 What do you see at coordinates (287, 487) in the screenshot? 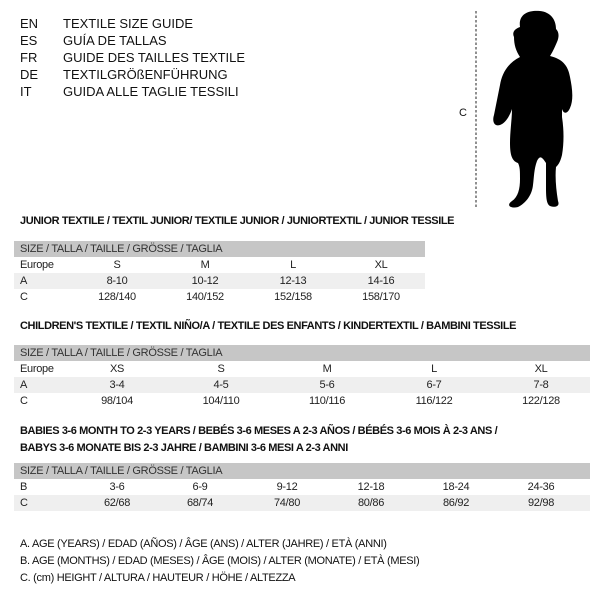
I see `table-cell: 9-12` at bounding box center [287, 487].